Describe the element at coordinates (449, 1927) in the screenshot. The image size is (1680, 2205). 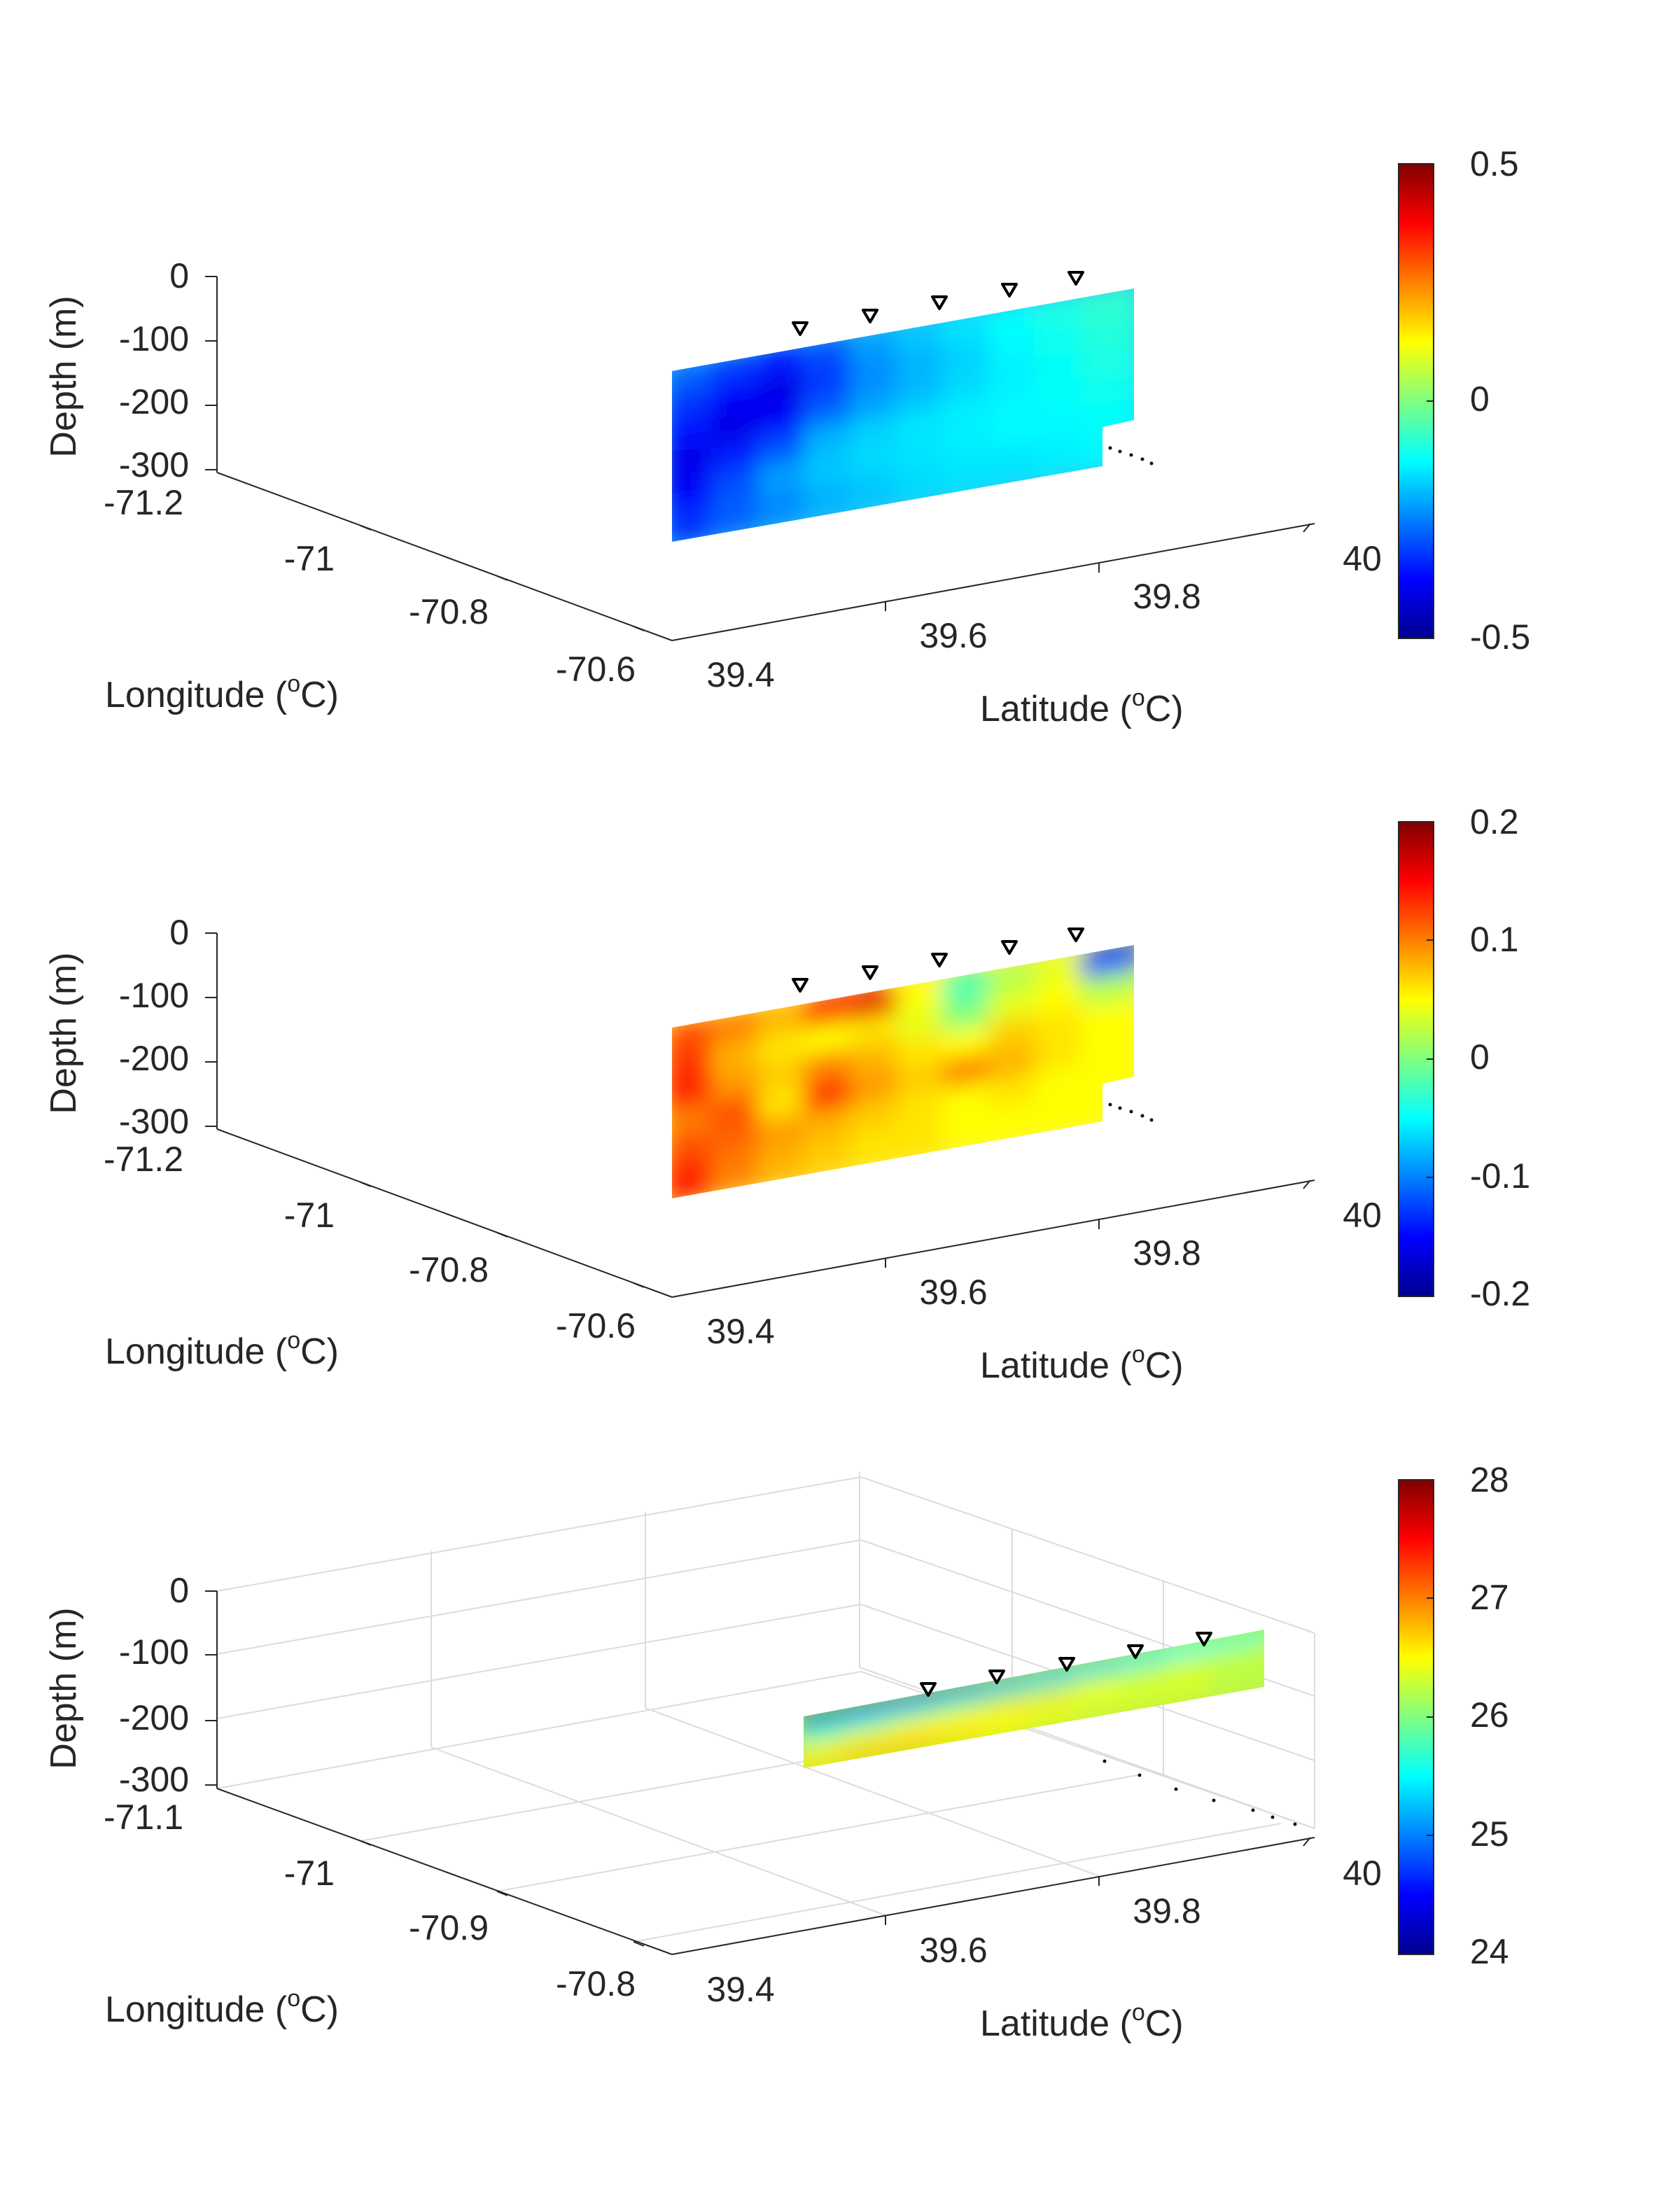
I see `longitude-tick-label: -70.9` at that location.